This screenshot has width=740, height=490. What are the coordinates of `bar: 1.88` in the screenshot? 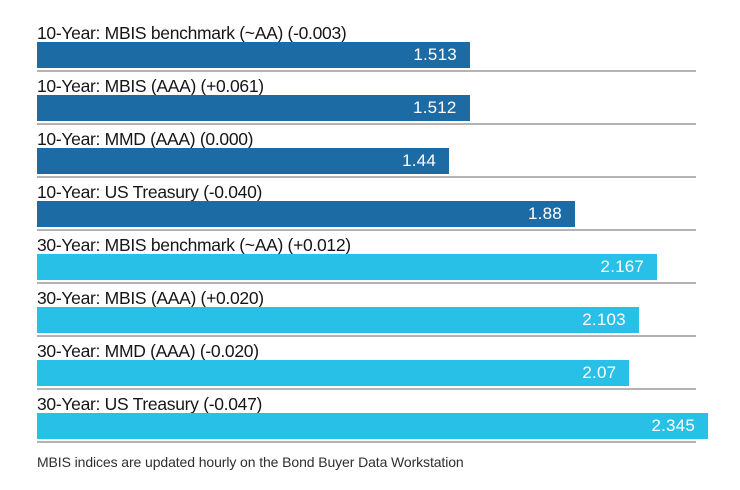 It's located at (306, 214).